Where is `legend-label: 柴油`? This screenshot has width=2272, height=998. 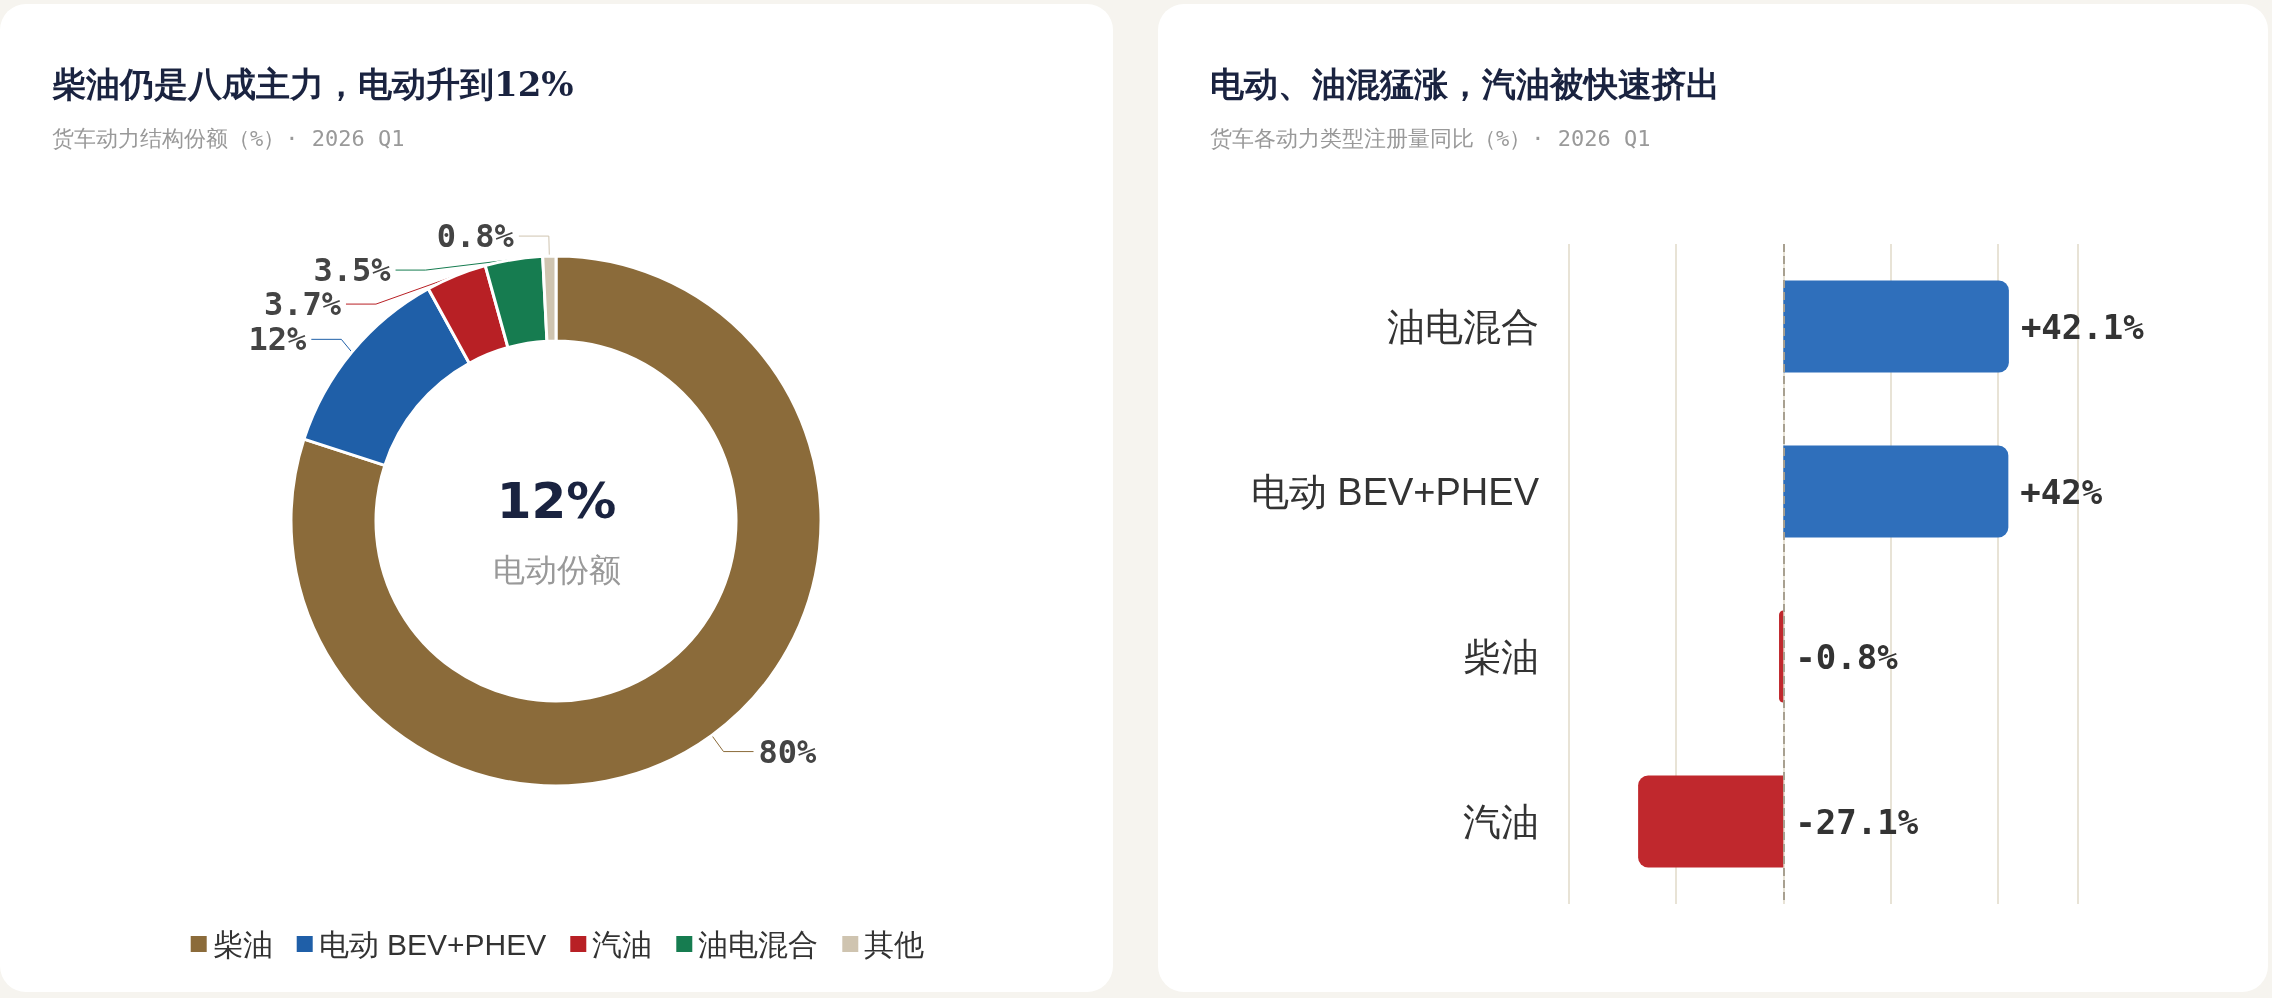
legend-label: 柴油 is located at coordinates (242, 944).